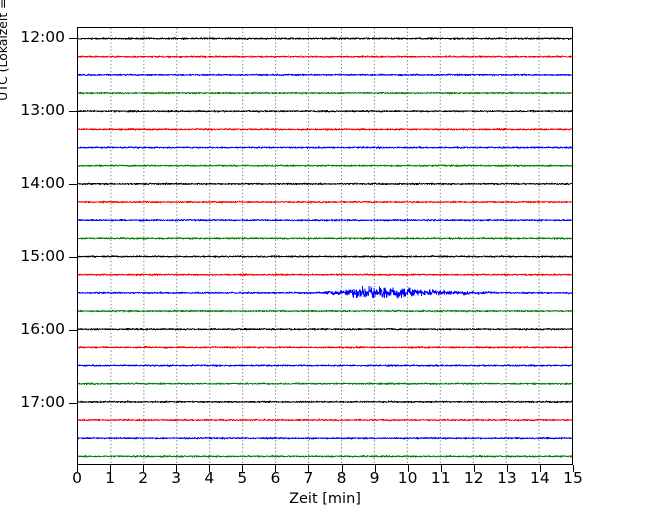 The height and width of the screenshot is (520, 650). Describe the element at coordinates (308, 478) in the screenshot. I see `x-axis-tick-label: 7` at that location.